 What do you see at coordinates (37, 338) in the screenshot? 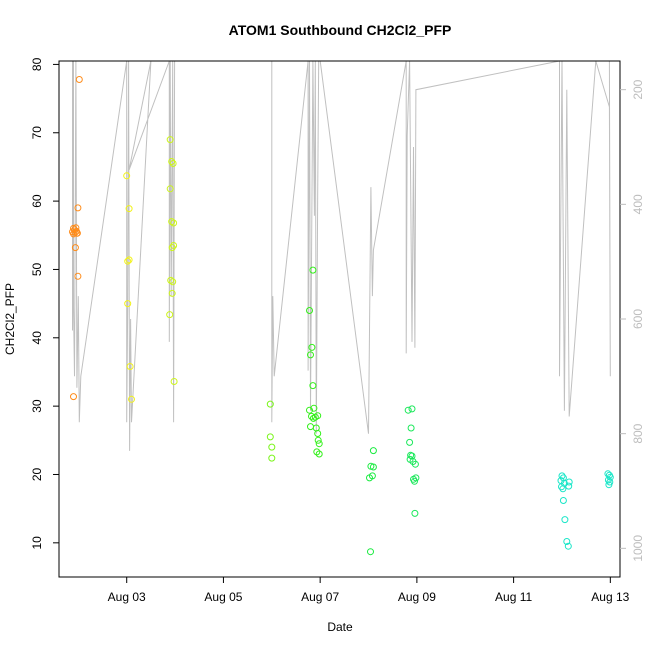
I see `y-tick-label: 40` at bounding box center [37, 338].